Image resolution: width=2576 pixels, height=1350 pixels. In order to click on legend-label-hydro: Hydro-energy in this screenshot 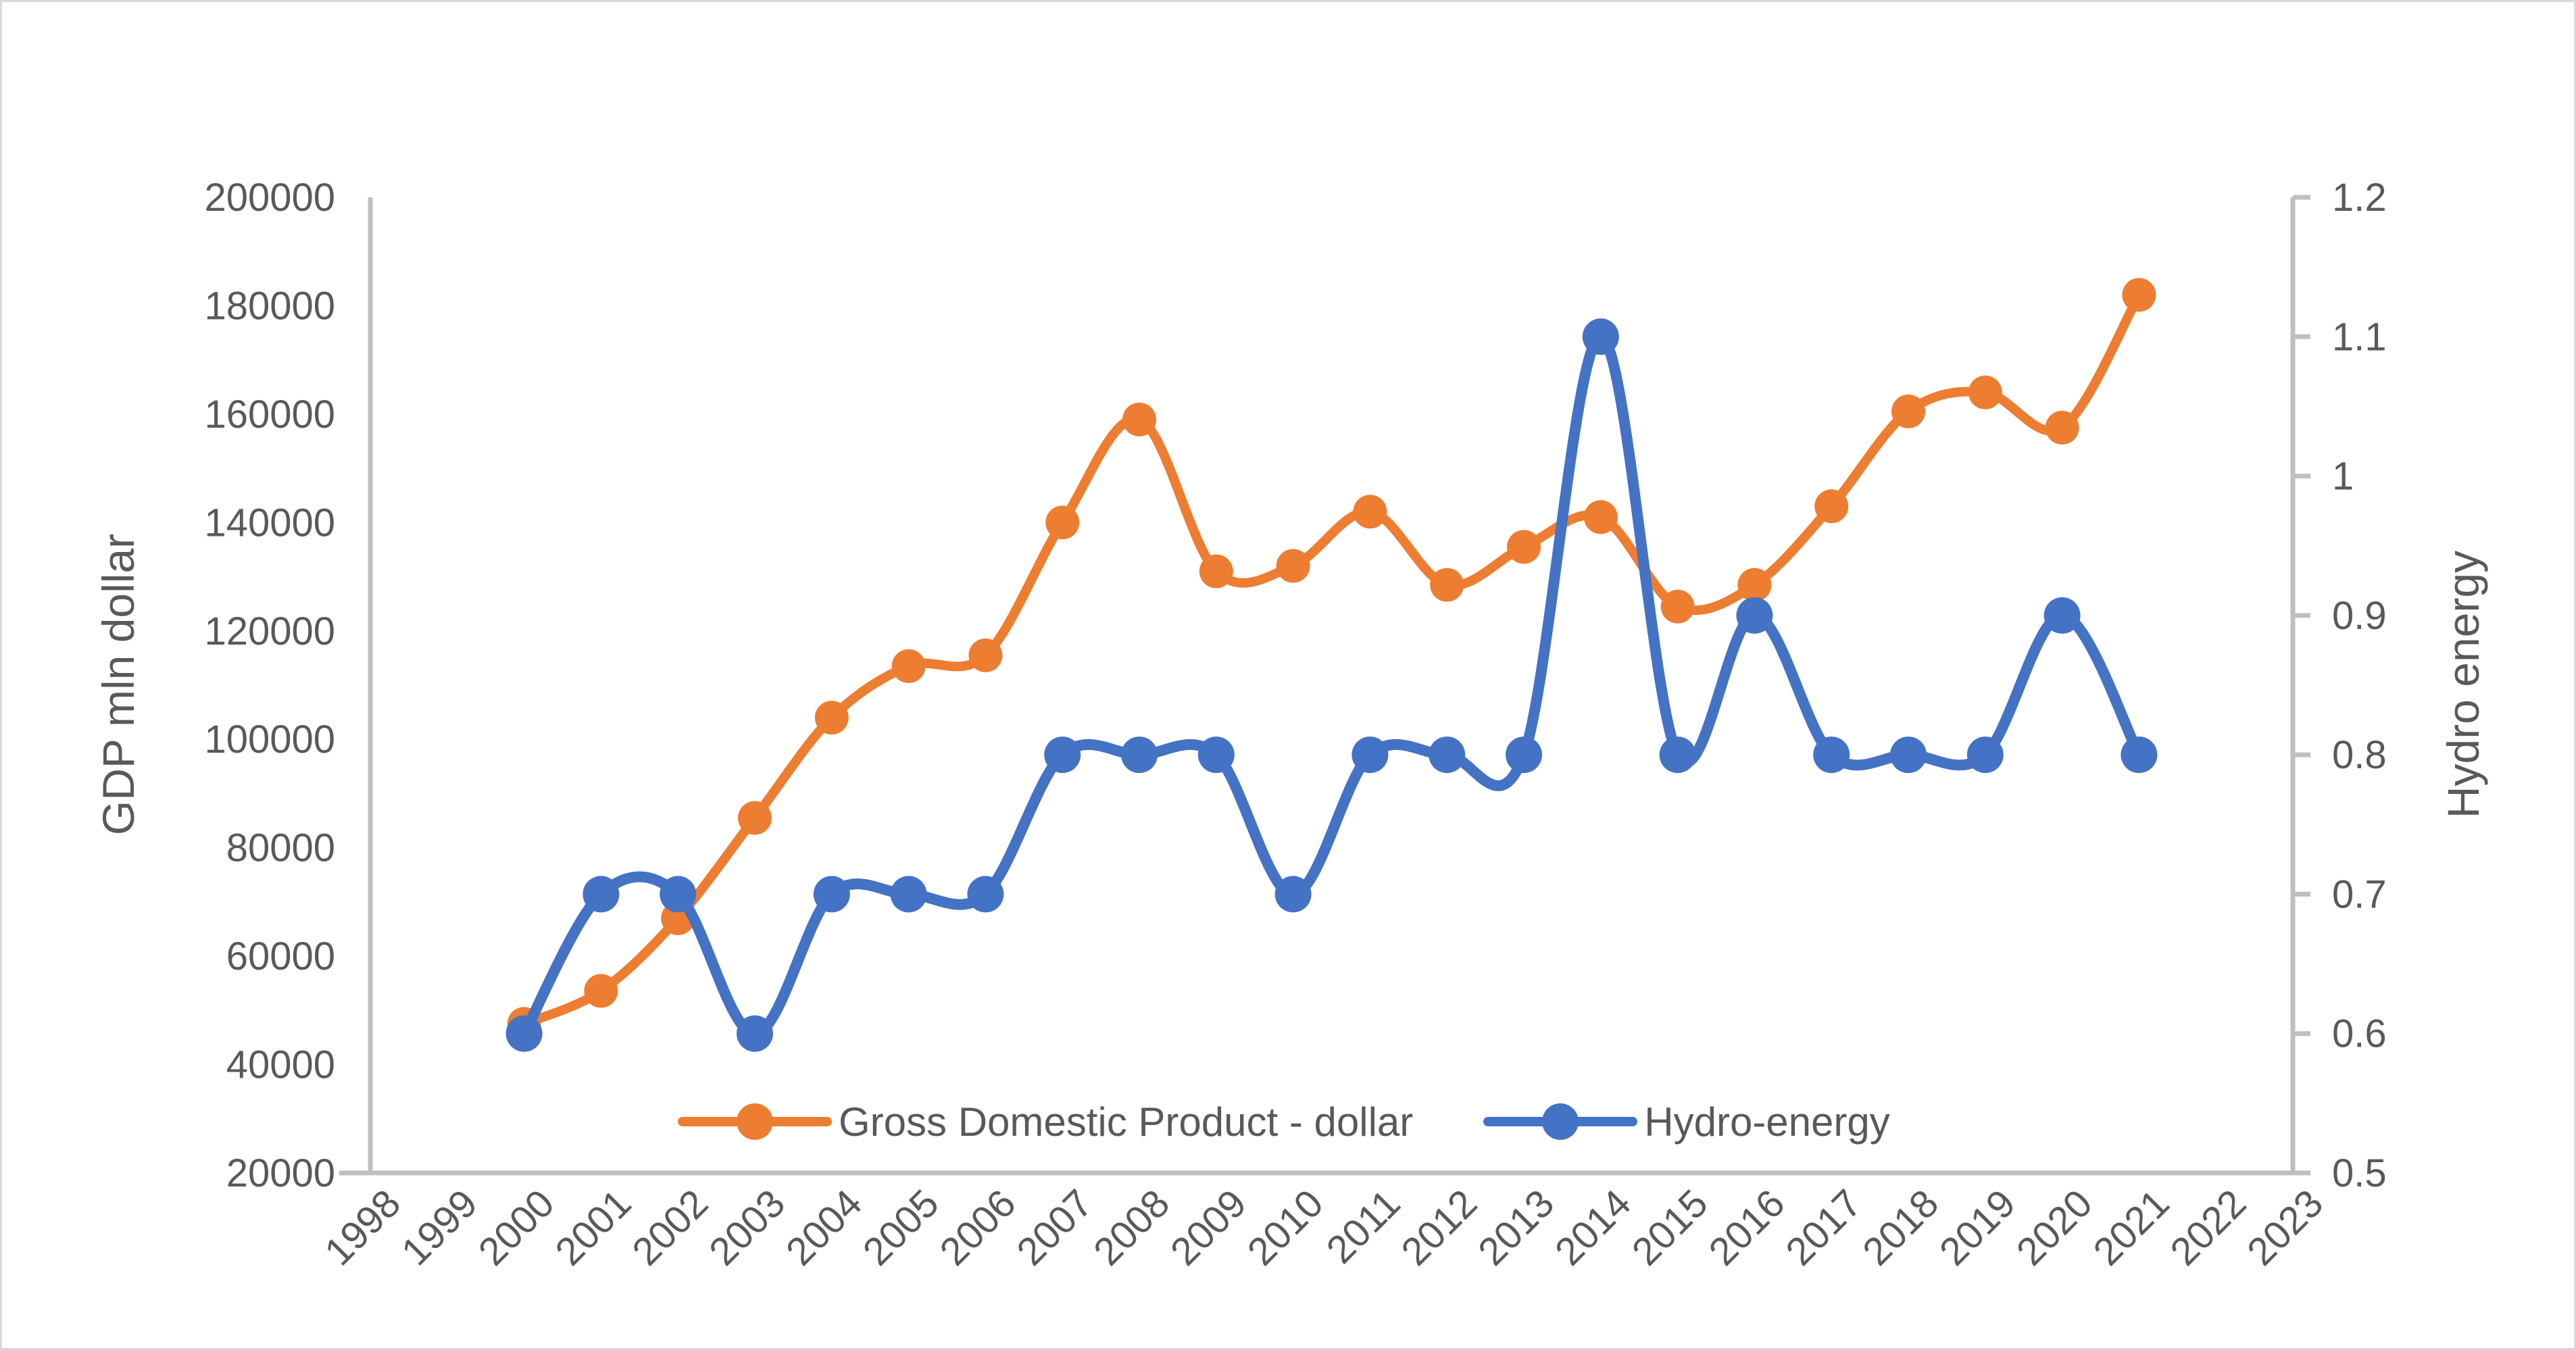, I will do `click(1767, 1122)`.